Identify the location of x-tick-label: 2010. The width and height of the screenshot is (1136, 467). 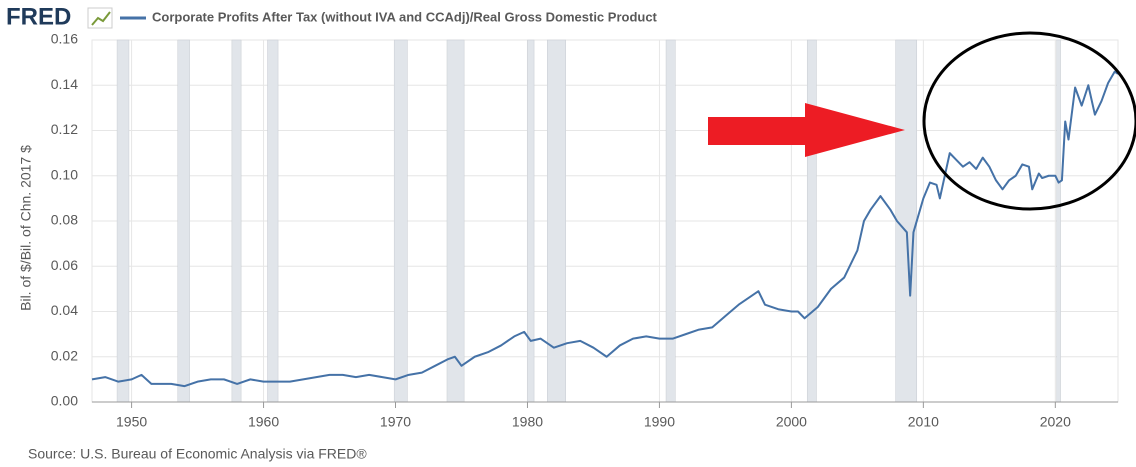
(923, 422).